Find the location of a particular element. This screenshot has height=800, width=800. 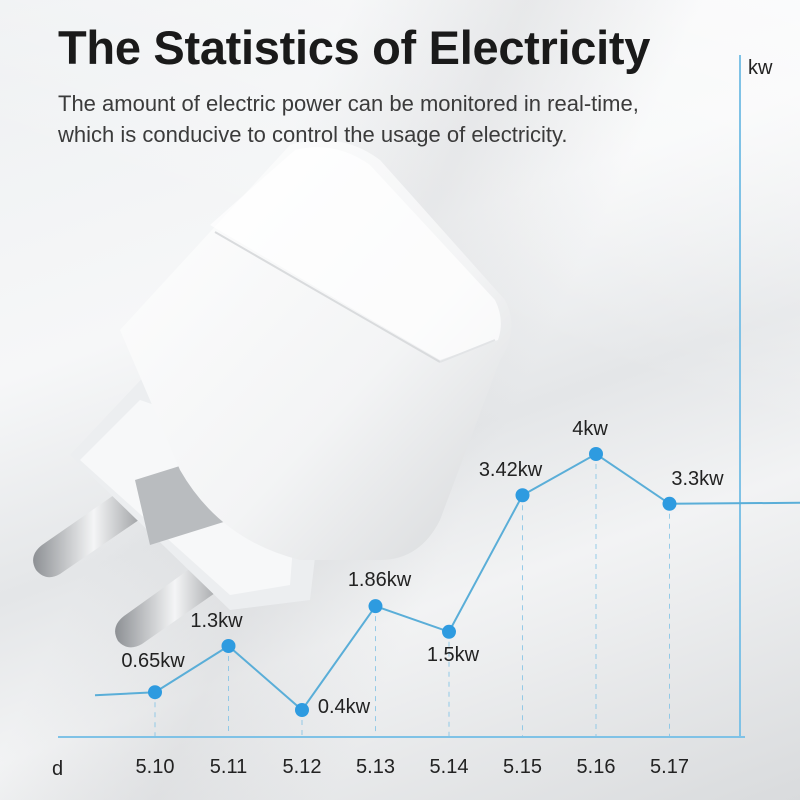

data-label: 1.5kw is located at coordinates (453, 655).